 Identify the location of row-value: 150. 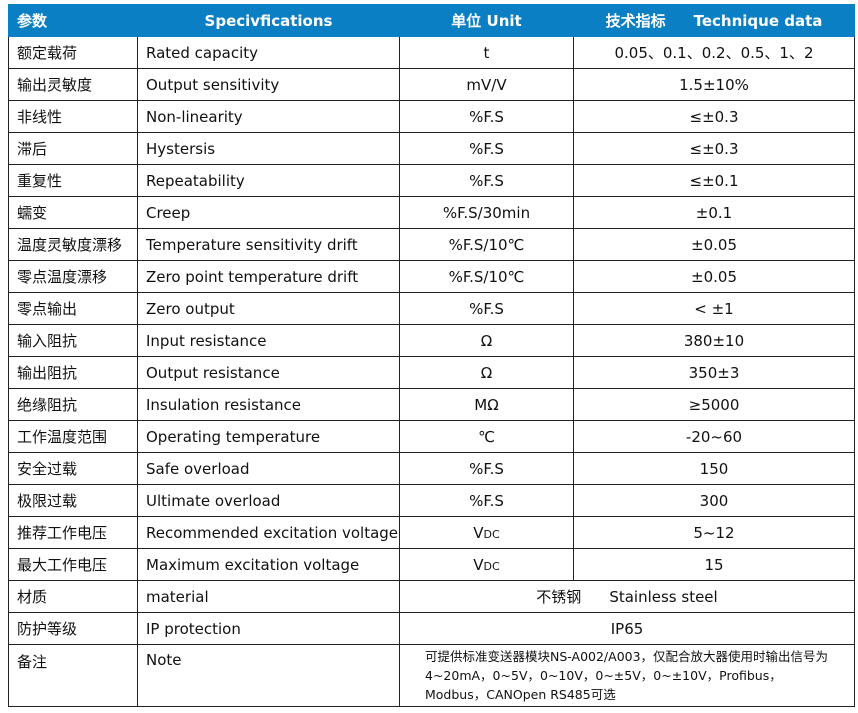
(714, 468).